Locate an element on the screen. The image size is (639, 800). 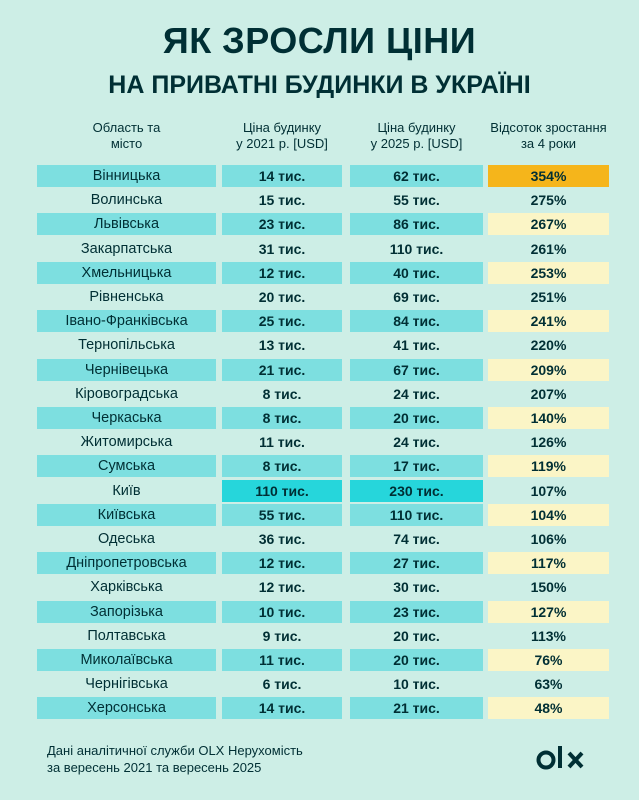
region-cell: Тернопільська is located at coordinates (126, 345).